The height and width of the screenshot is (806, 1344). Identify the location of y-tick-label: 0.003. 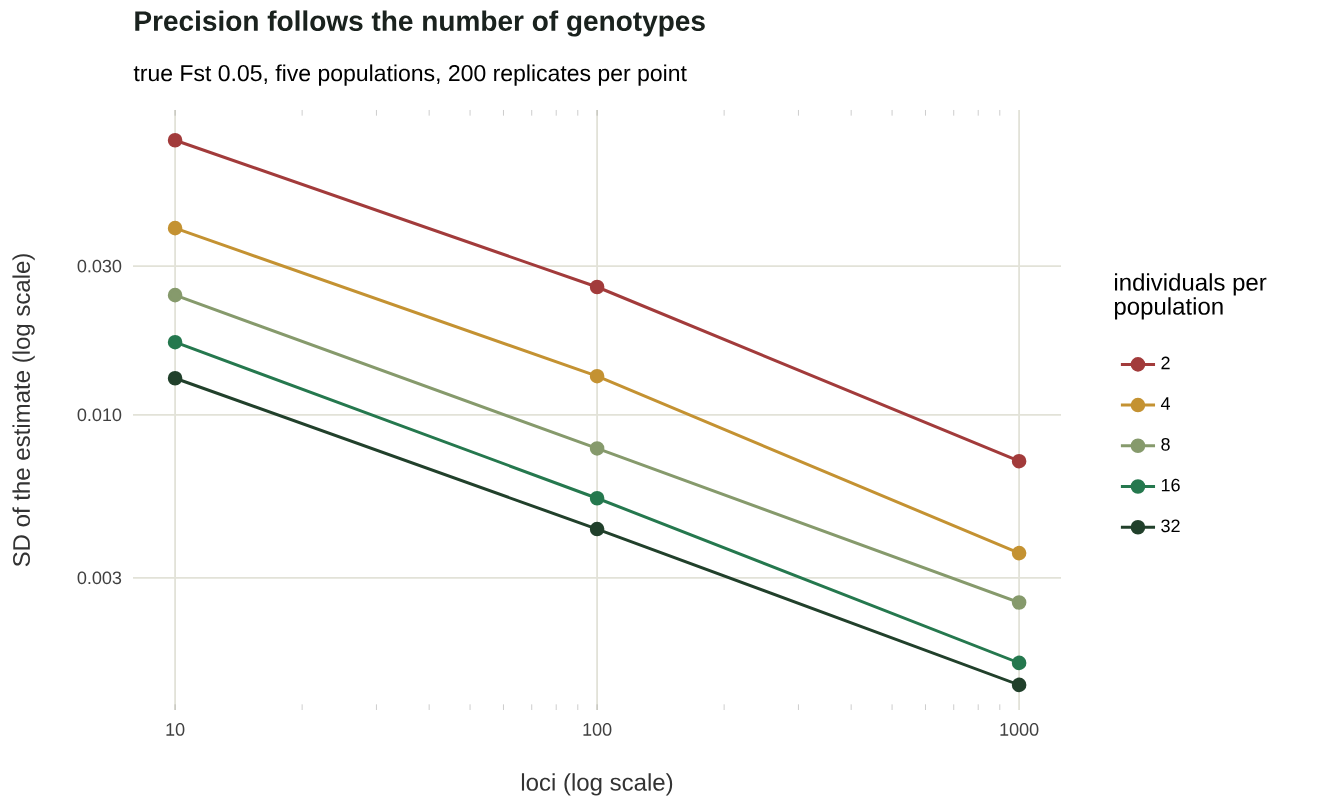
(99, 578).